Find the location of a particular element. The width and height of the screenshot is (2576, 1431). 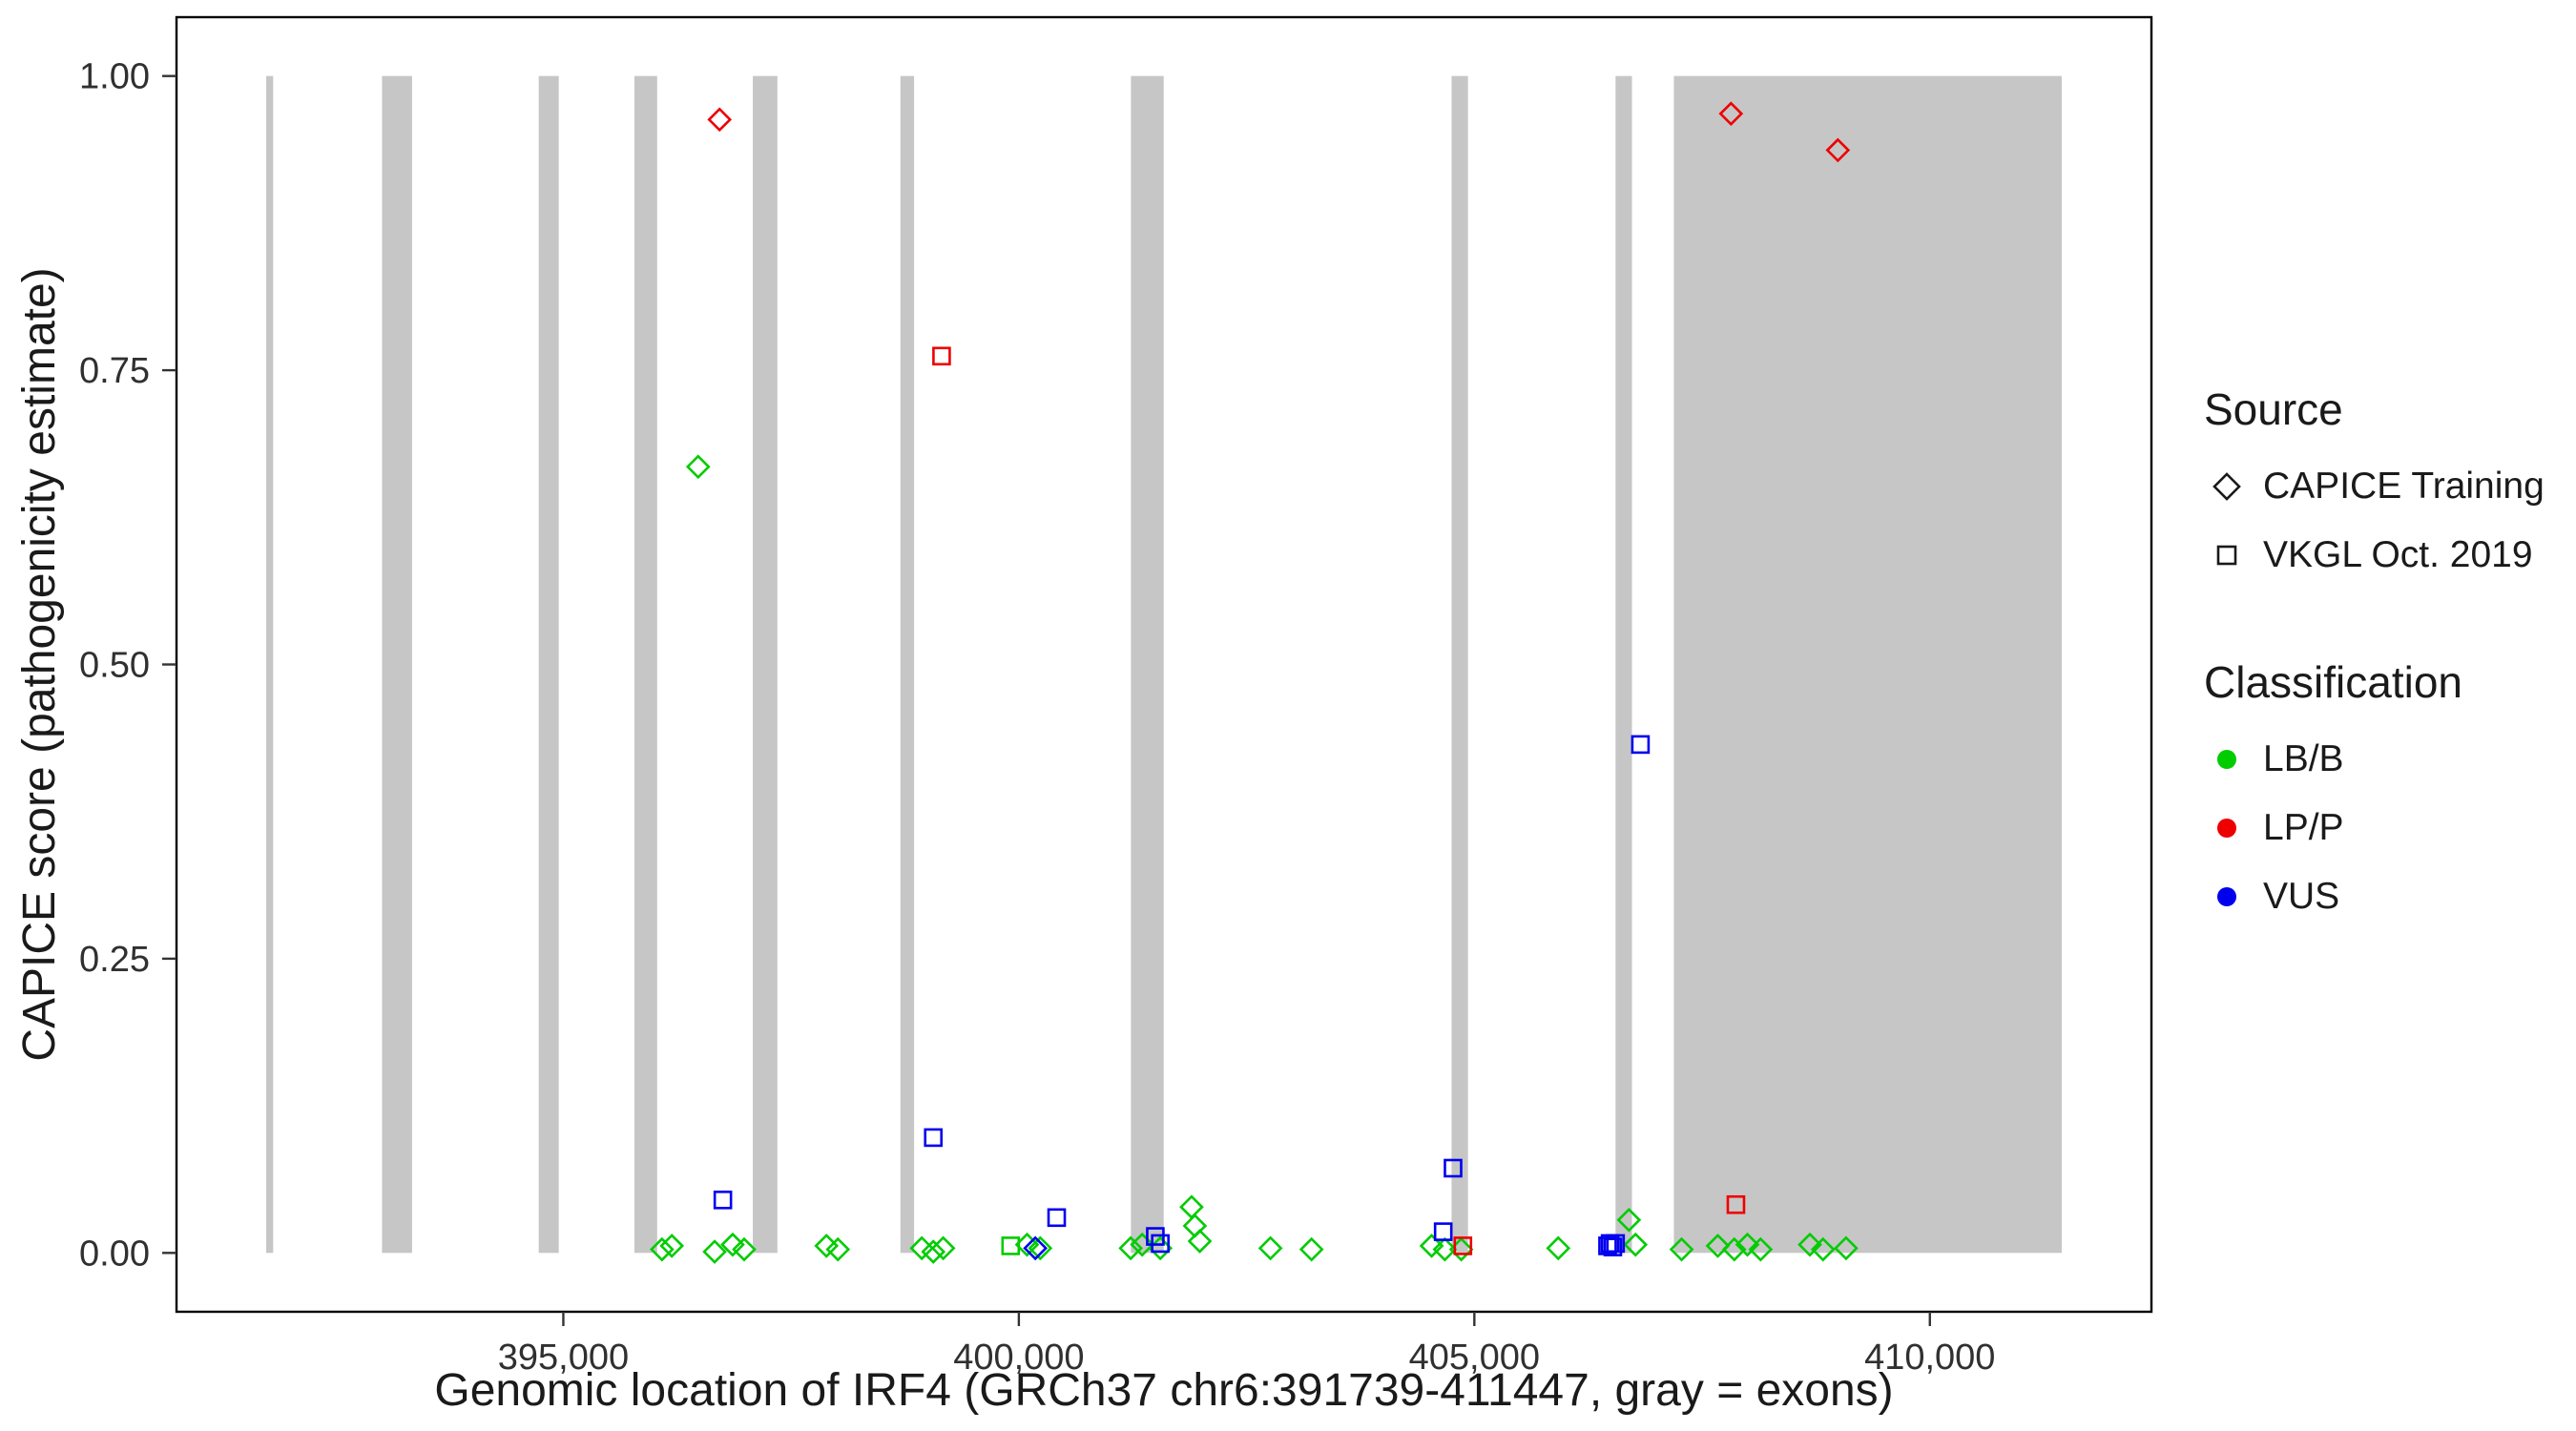

legend-item-capice-training: CAPICE Training is located at coordinates (2374, 486).